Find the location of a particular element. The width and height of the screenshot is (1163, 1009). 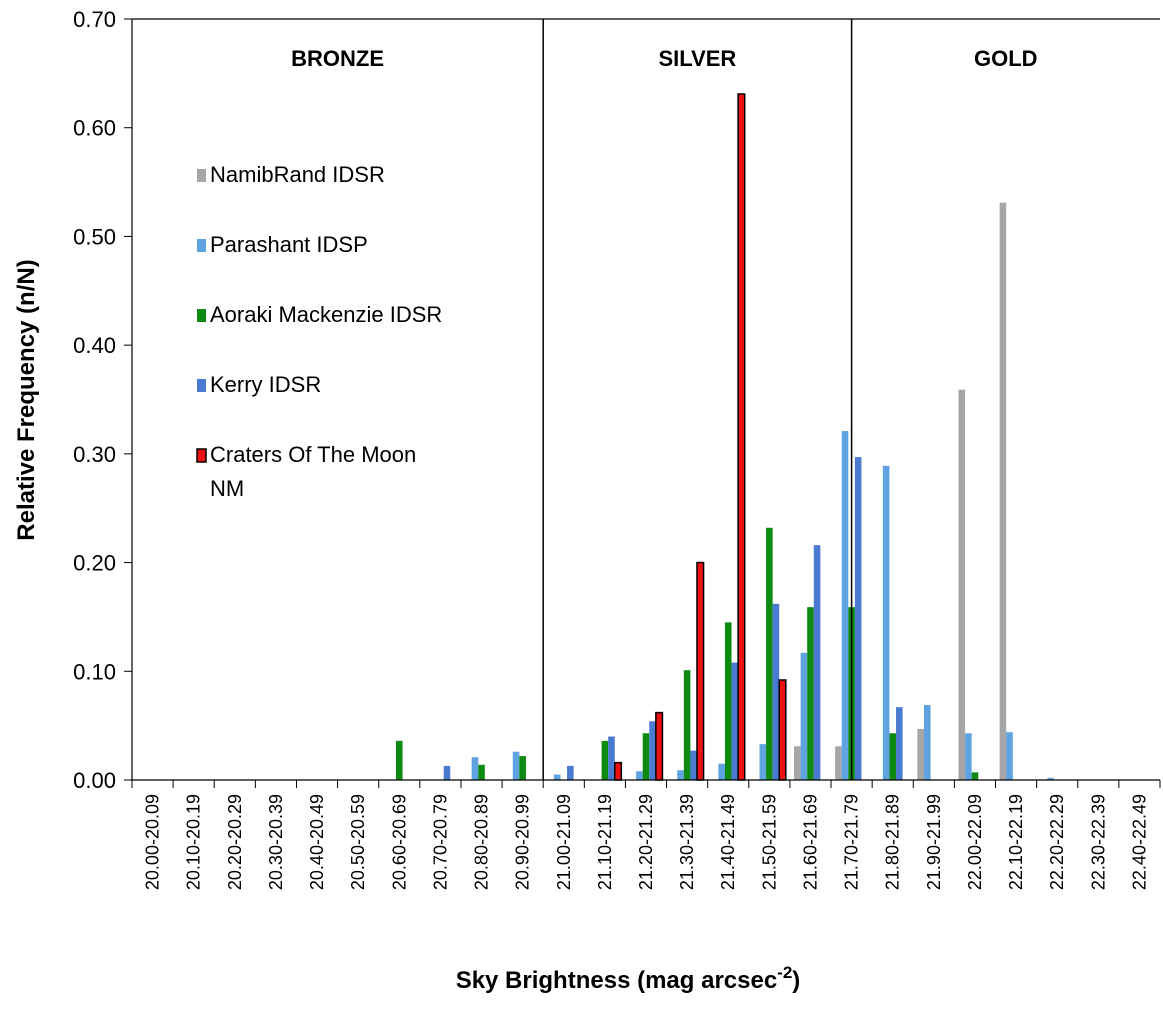

x-tick-label: 20.00-20.09 is located at coordinates (153, 842).